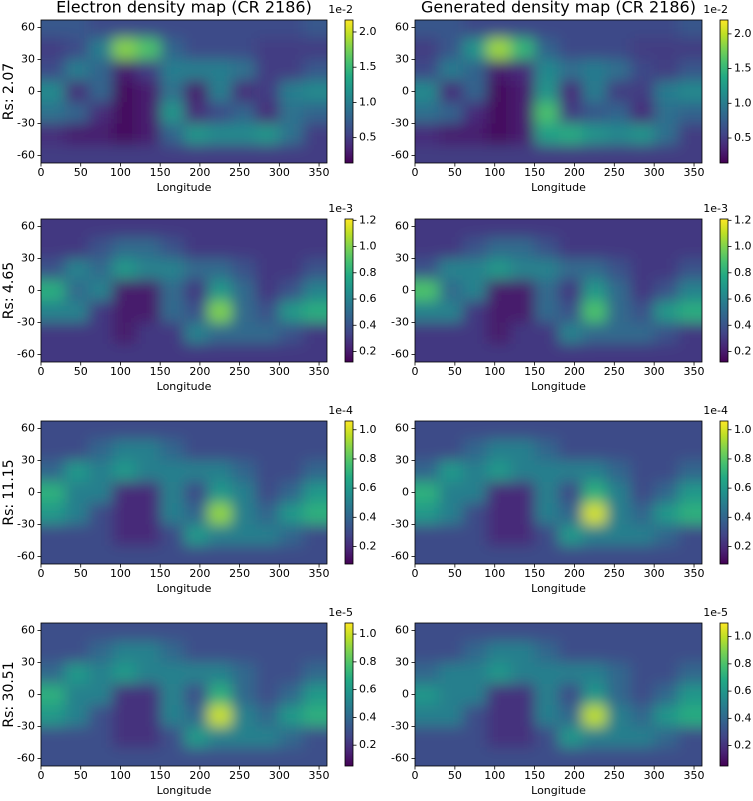  I want to click on colorbar, so click(724, 91).